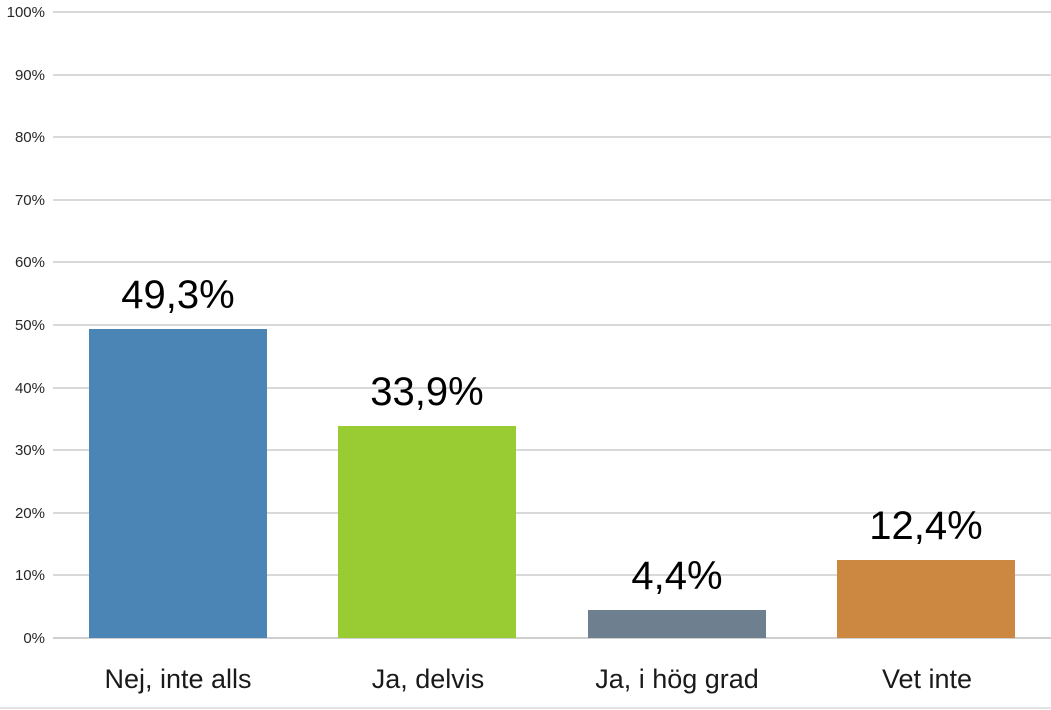 Image resolution: width=1051 pixels, height=710 pixels. Describe the element at coordinates (427, 392) in the screenshot. I see `value-label-Ja, delvis: 33,9%` at that location.